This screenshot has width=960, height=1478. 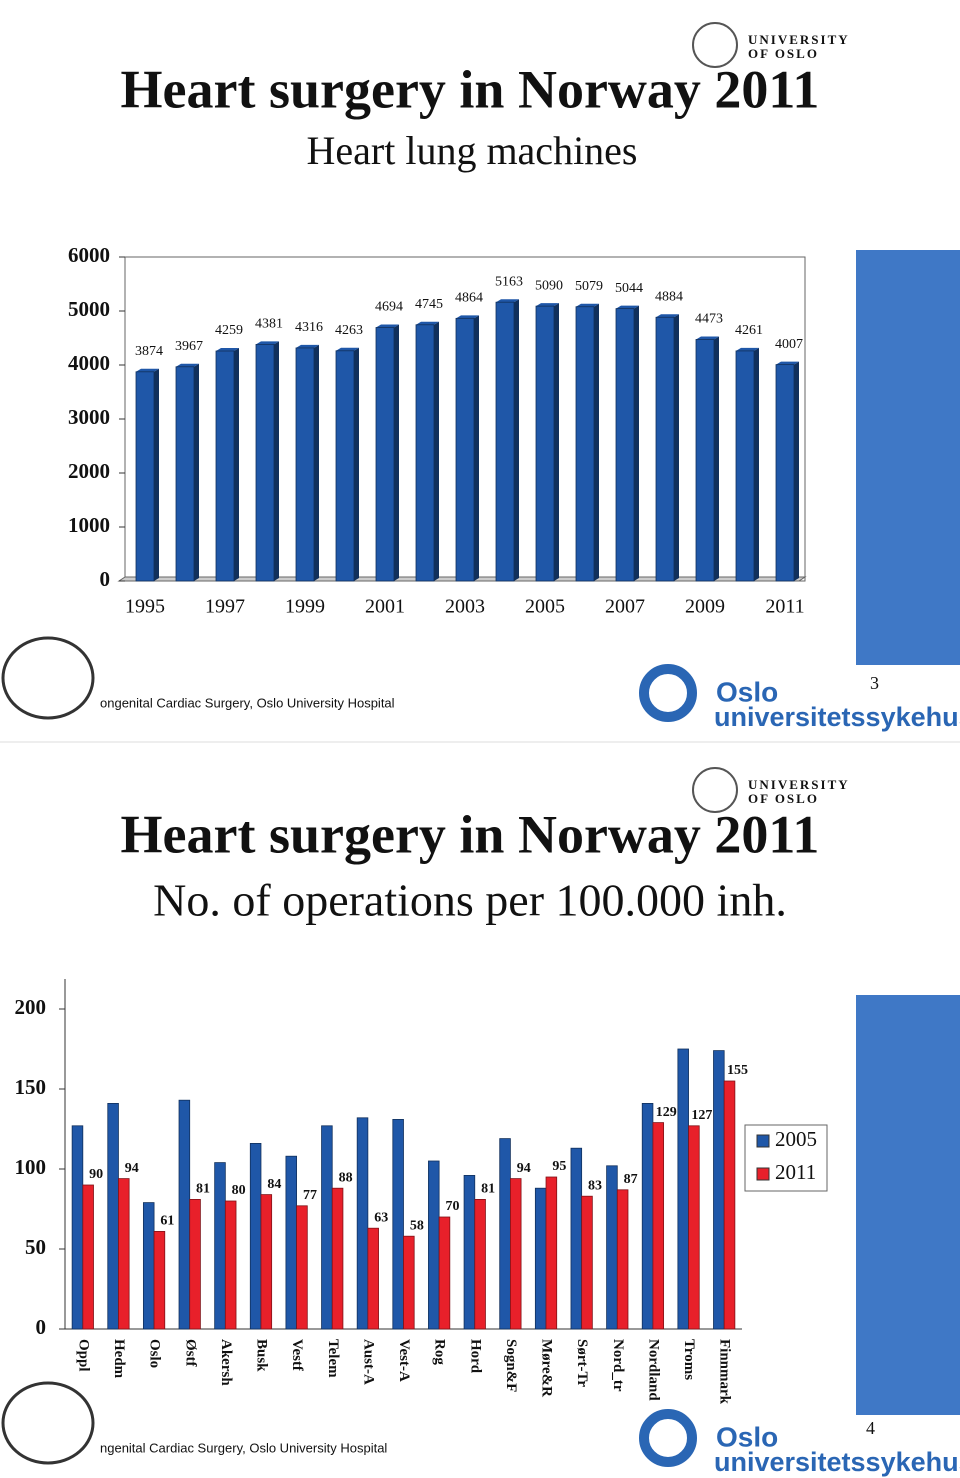 What do you see at coordinates (305, 607) in the screenshot?
I see `x-tick-label: 1999` at bounding box center [305, 607].